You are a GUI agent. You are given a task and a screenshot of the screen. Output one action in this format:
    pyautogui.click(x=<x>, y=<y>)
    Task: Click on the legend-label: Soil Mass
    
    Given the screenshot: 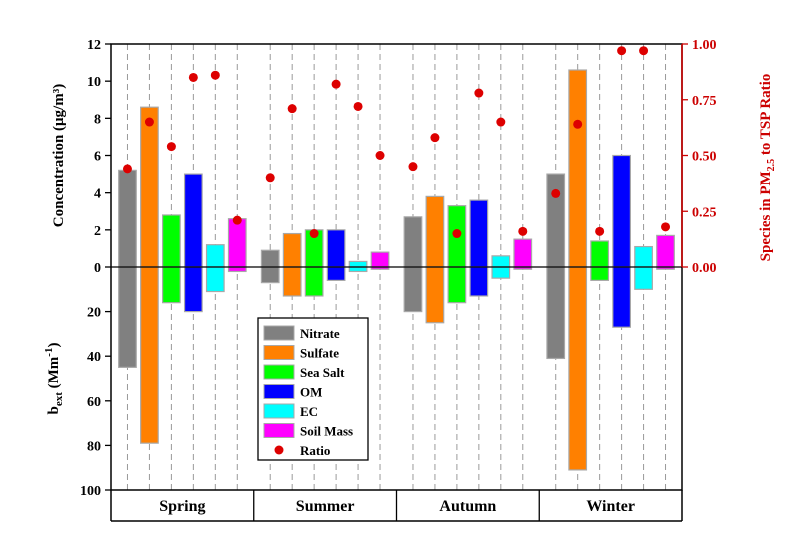 What is the action you would take?
    pyautogui.click(x=326, y=431)
    